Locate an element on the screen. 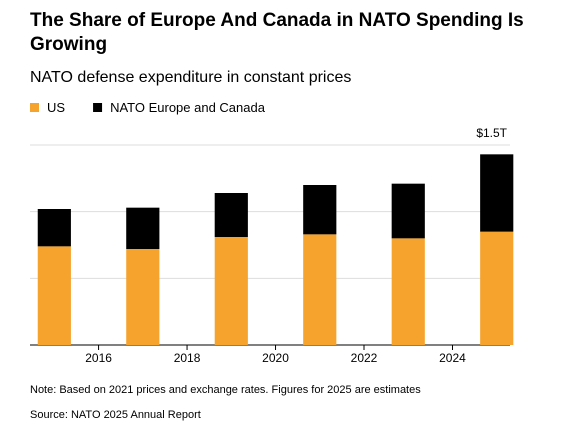  x-tick-label: 2018 is located at coordinates (187, 358).